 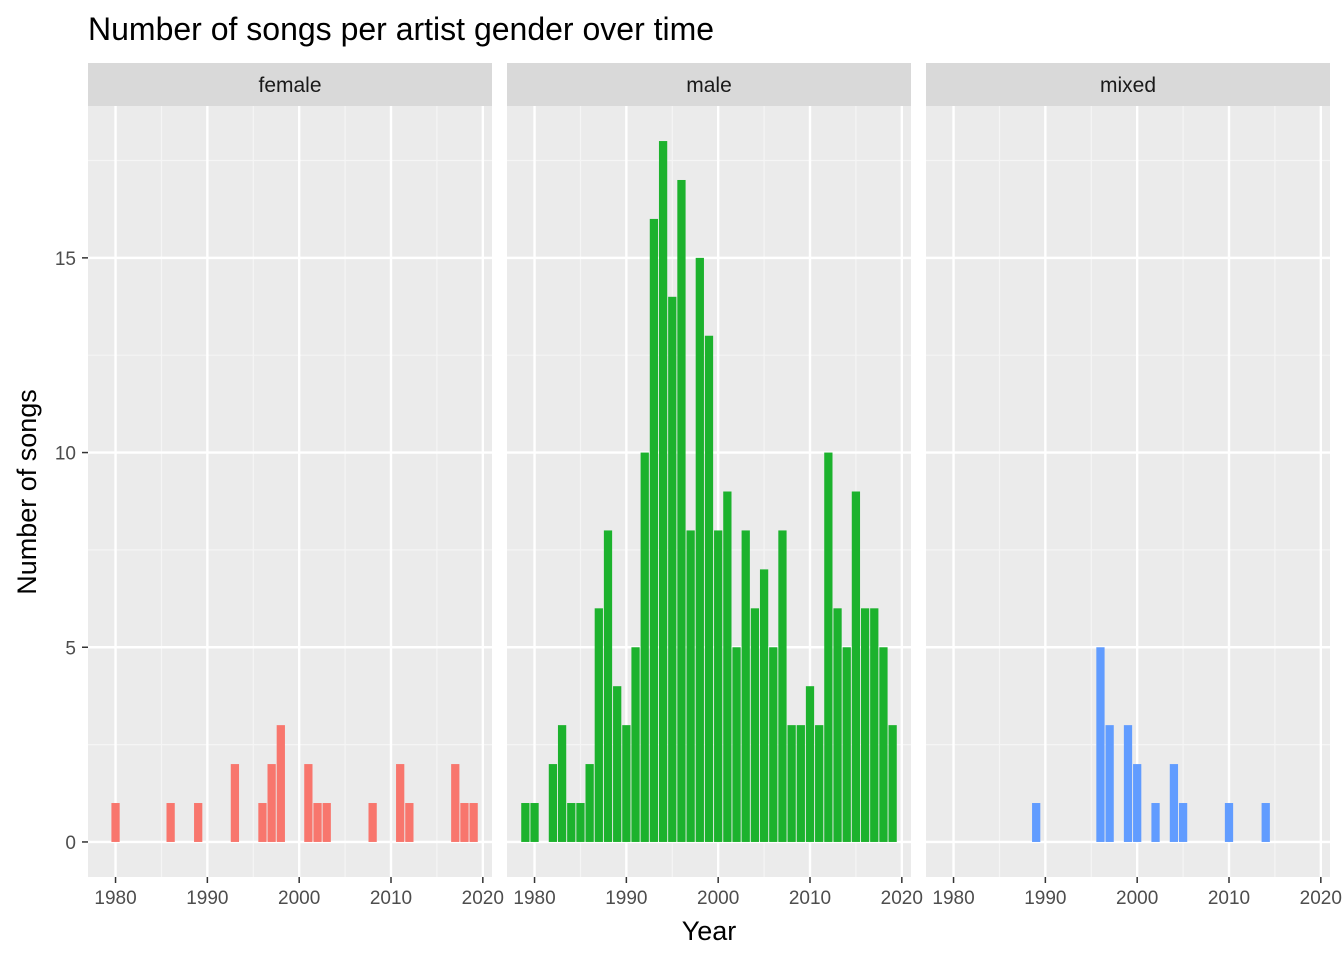 I want to click on bar-male-2002, so click(x=736, y=744).